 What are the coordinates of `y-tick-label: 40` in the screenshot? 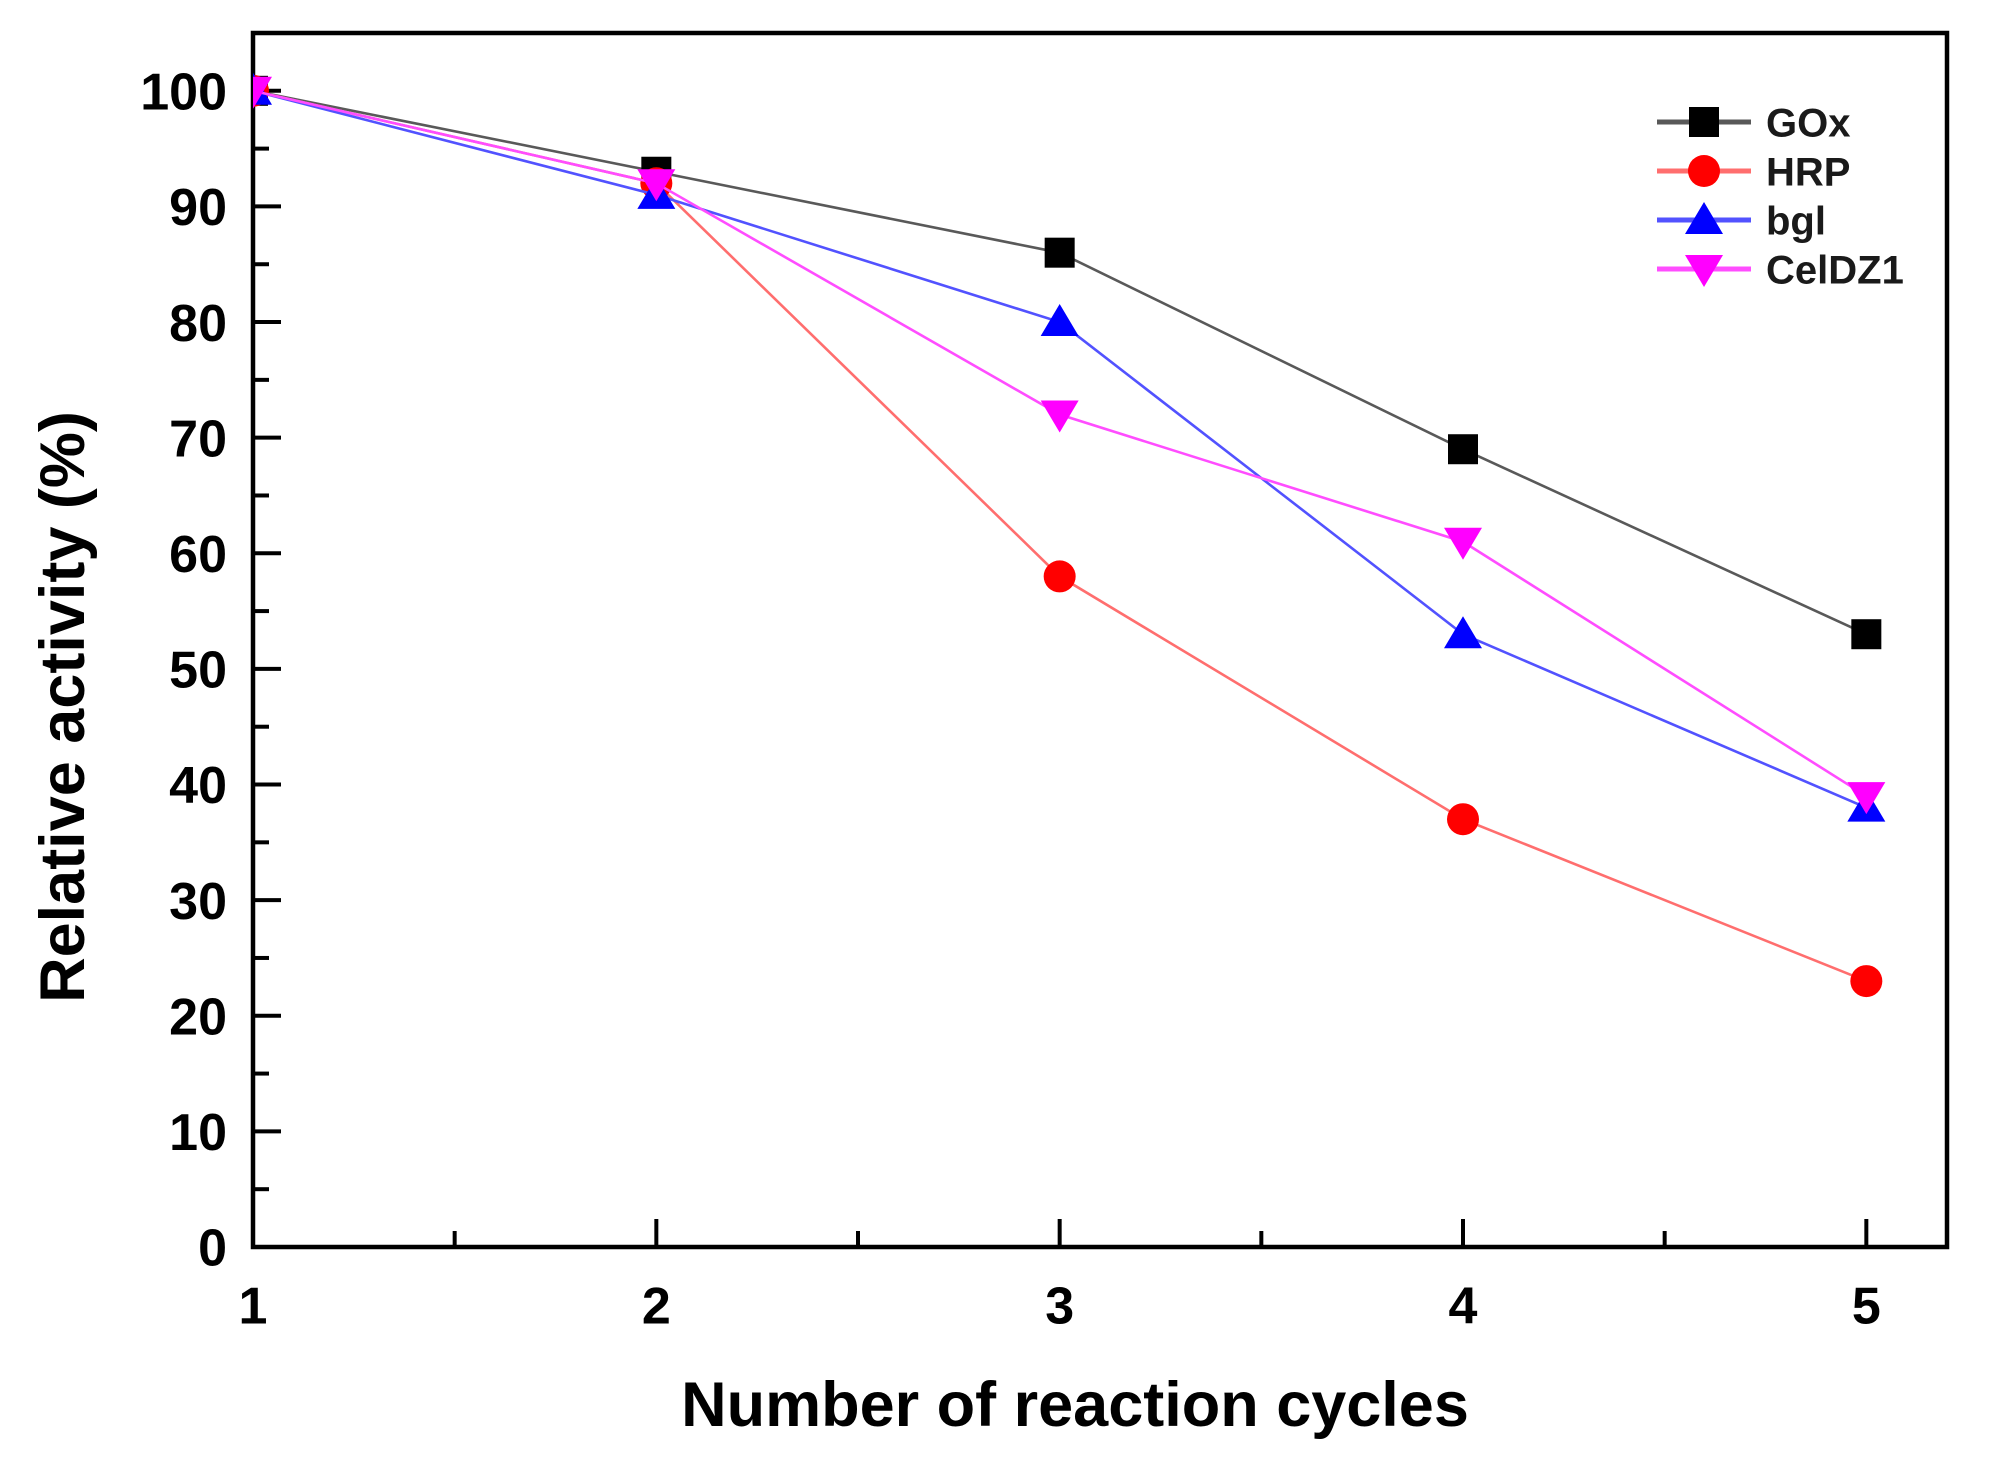 It's located at (198, 786).